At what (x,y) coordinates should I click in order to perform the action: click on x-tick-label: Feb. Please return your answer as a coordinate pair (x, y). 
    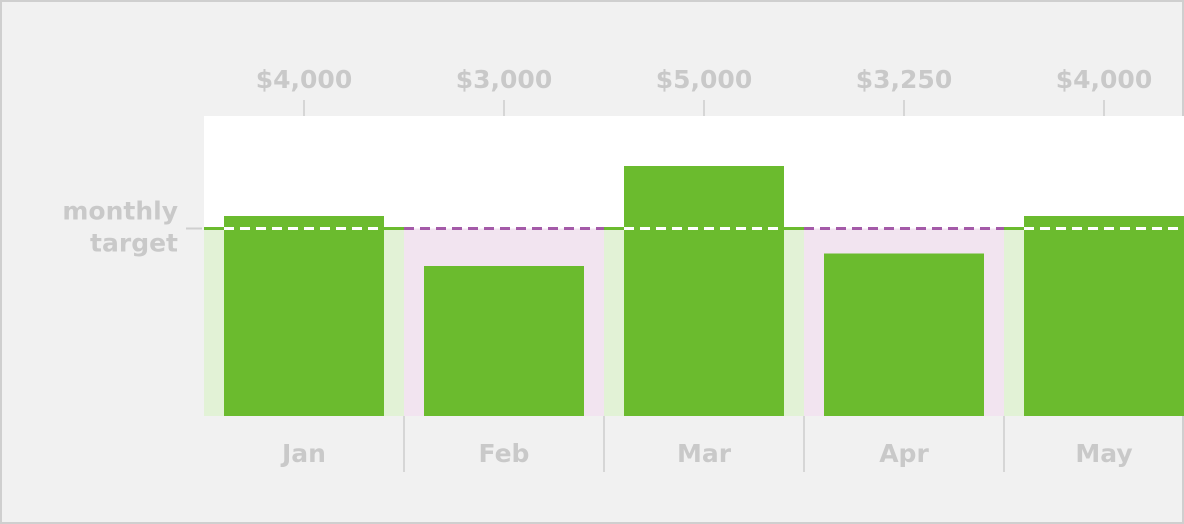
    Looking at the image, I should click on (504, 453).